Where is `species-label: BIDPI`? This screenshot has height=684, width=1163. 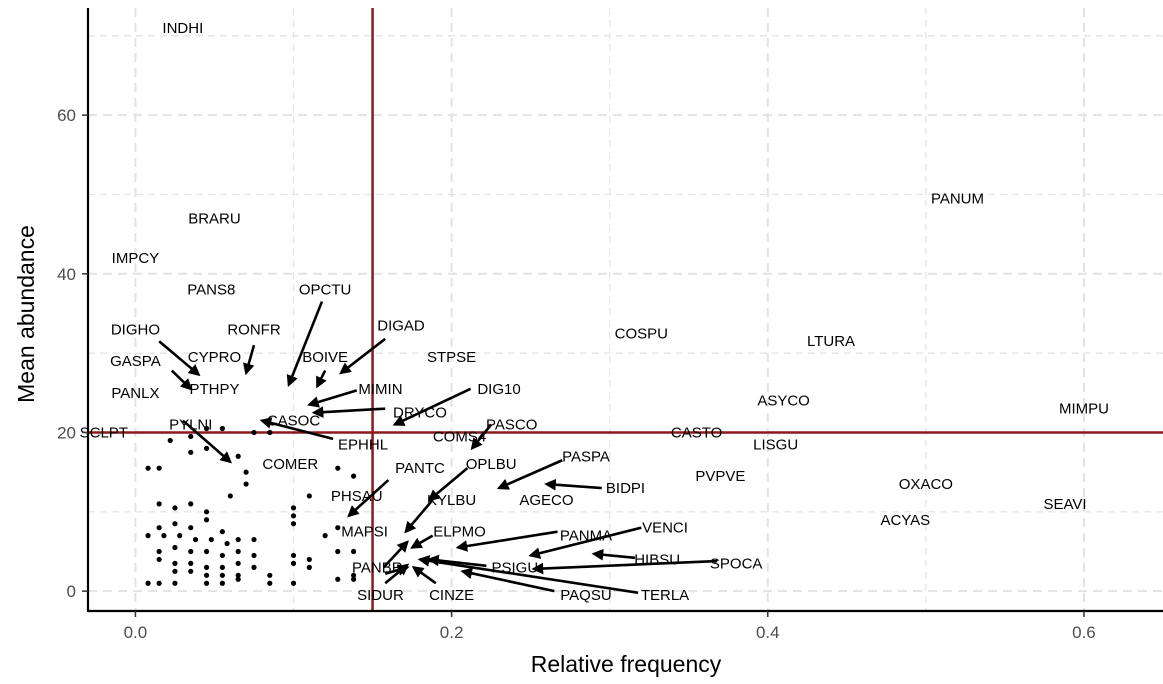 species-label: BIDPI is located at coordinates (625, 488).